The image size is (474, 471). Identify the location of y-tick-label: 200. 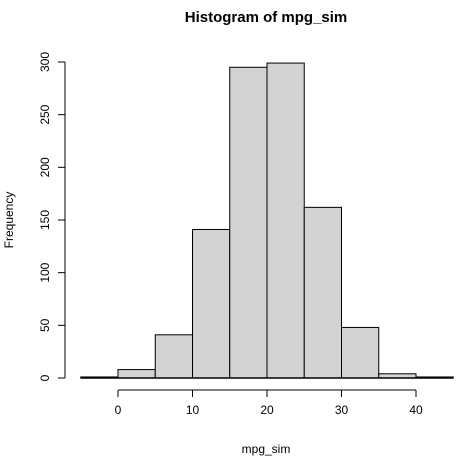
(45, 167).